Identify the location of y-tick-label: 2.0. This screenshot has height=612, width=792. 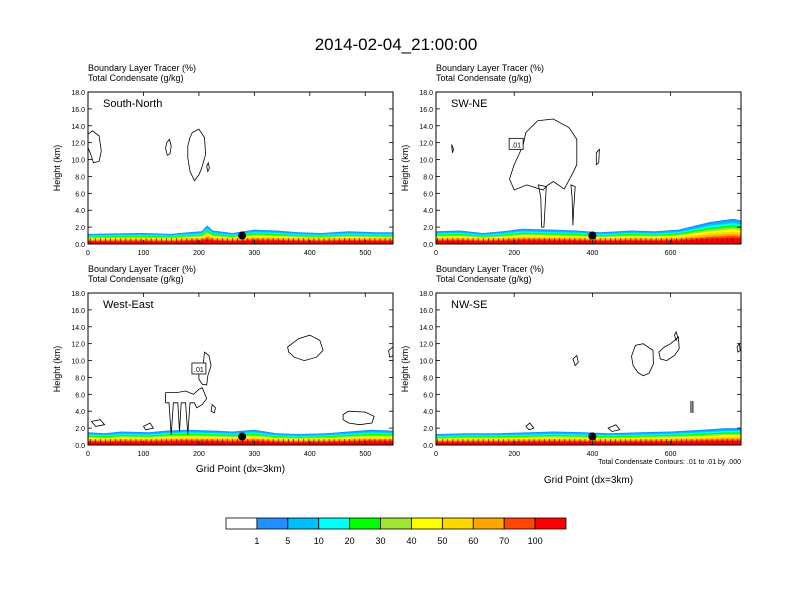
(80, 228).